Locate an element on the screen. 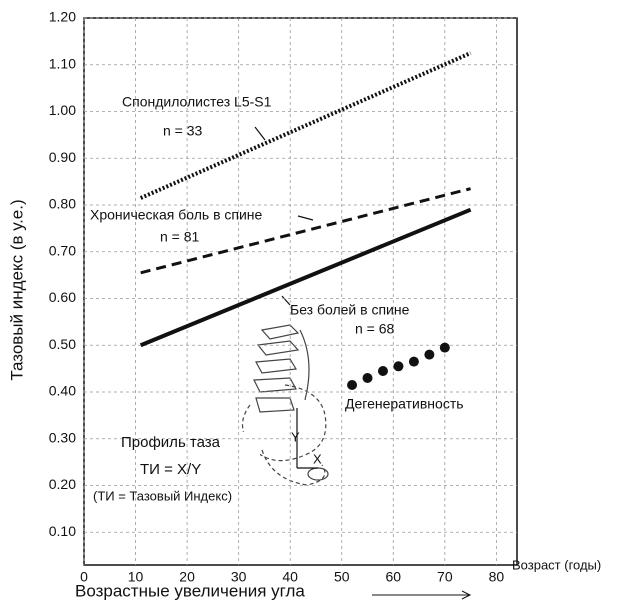 This screenshot has height=604, width=626. y-tick-label: 0.10 is located at coordinates (62, 531).